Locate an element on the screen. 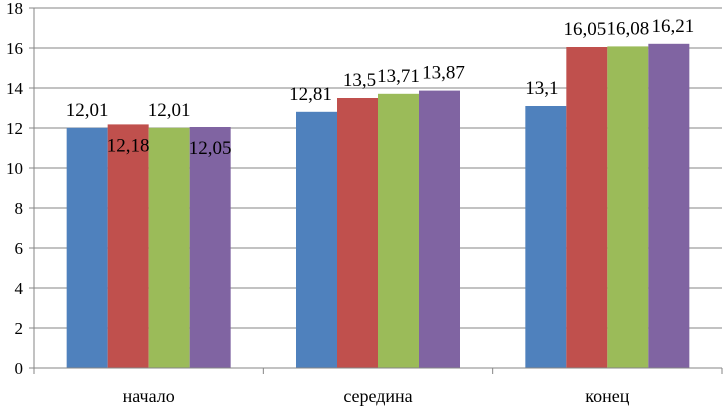 The width and height of the screenshot is (727, 409). y-tick-label: 8 is located at coordinates (19, 208).